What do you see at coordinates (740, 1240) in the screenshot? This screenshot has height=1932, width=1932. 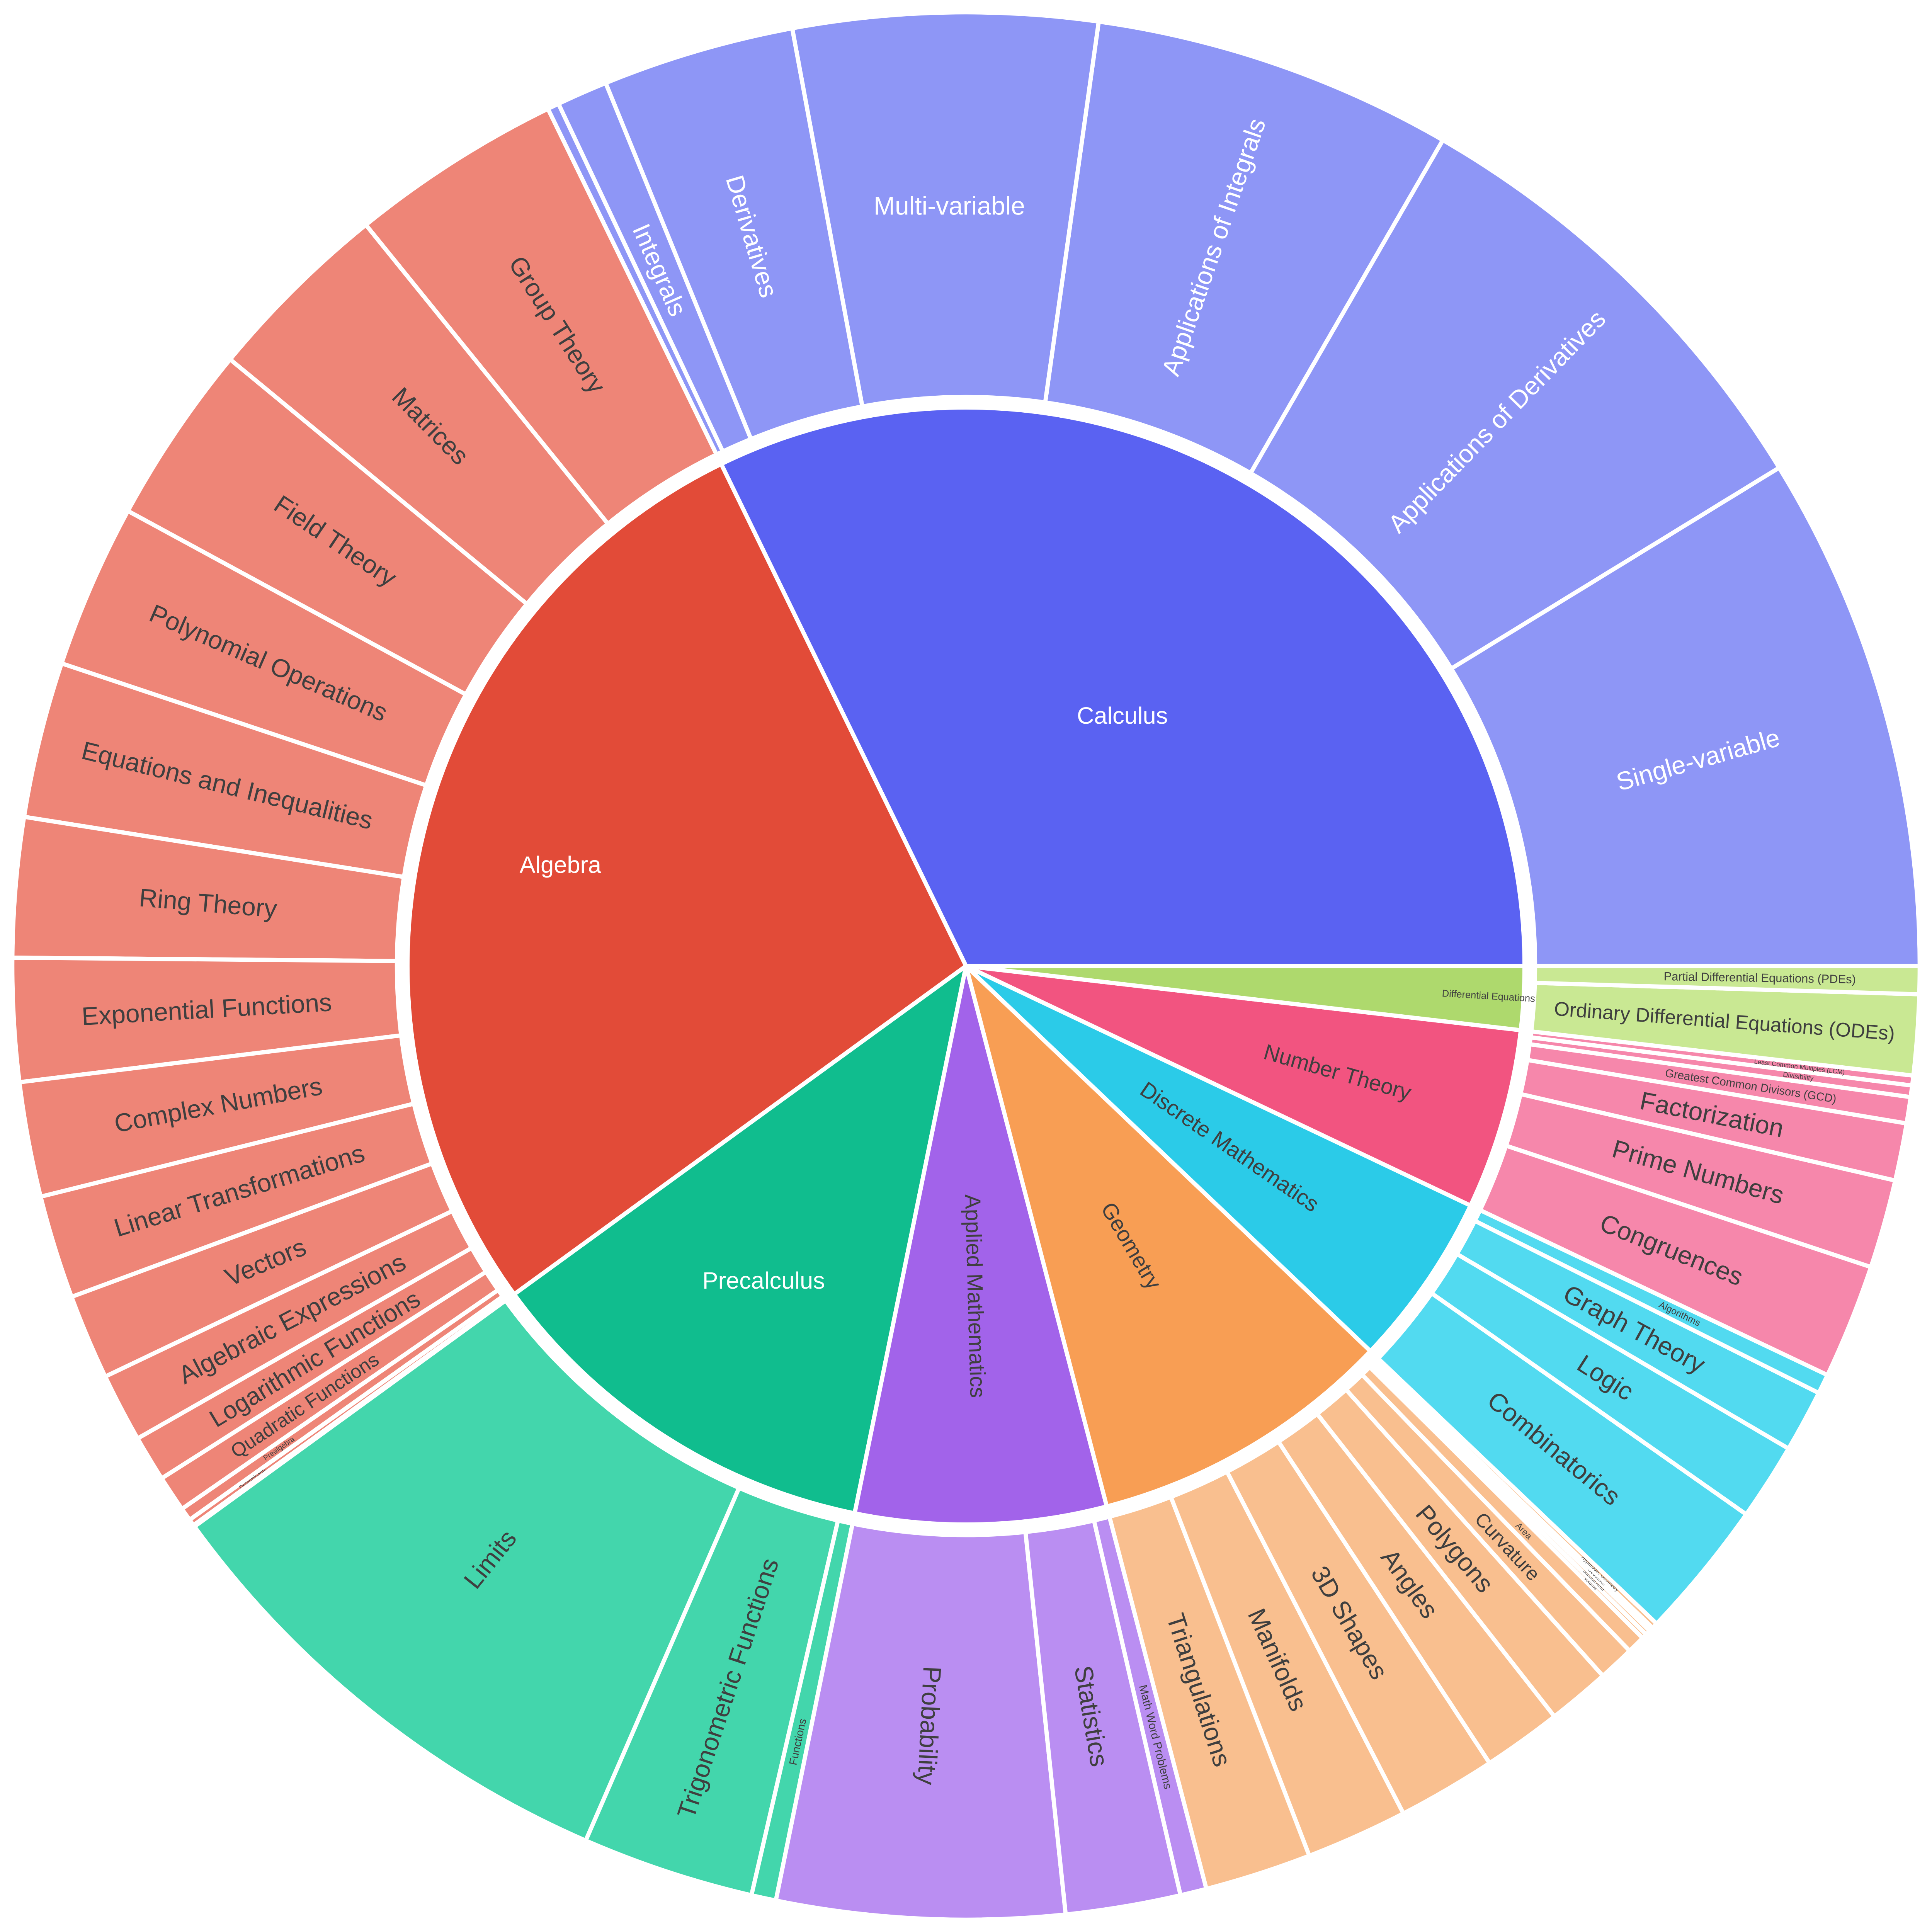 I see `sector-precalculus` at bounding box center [740, 1240].